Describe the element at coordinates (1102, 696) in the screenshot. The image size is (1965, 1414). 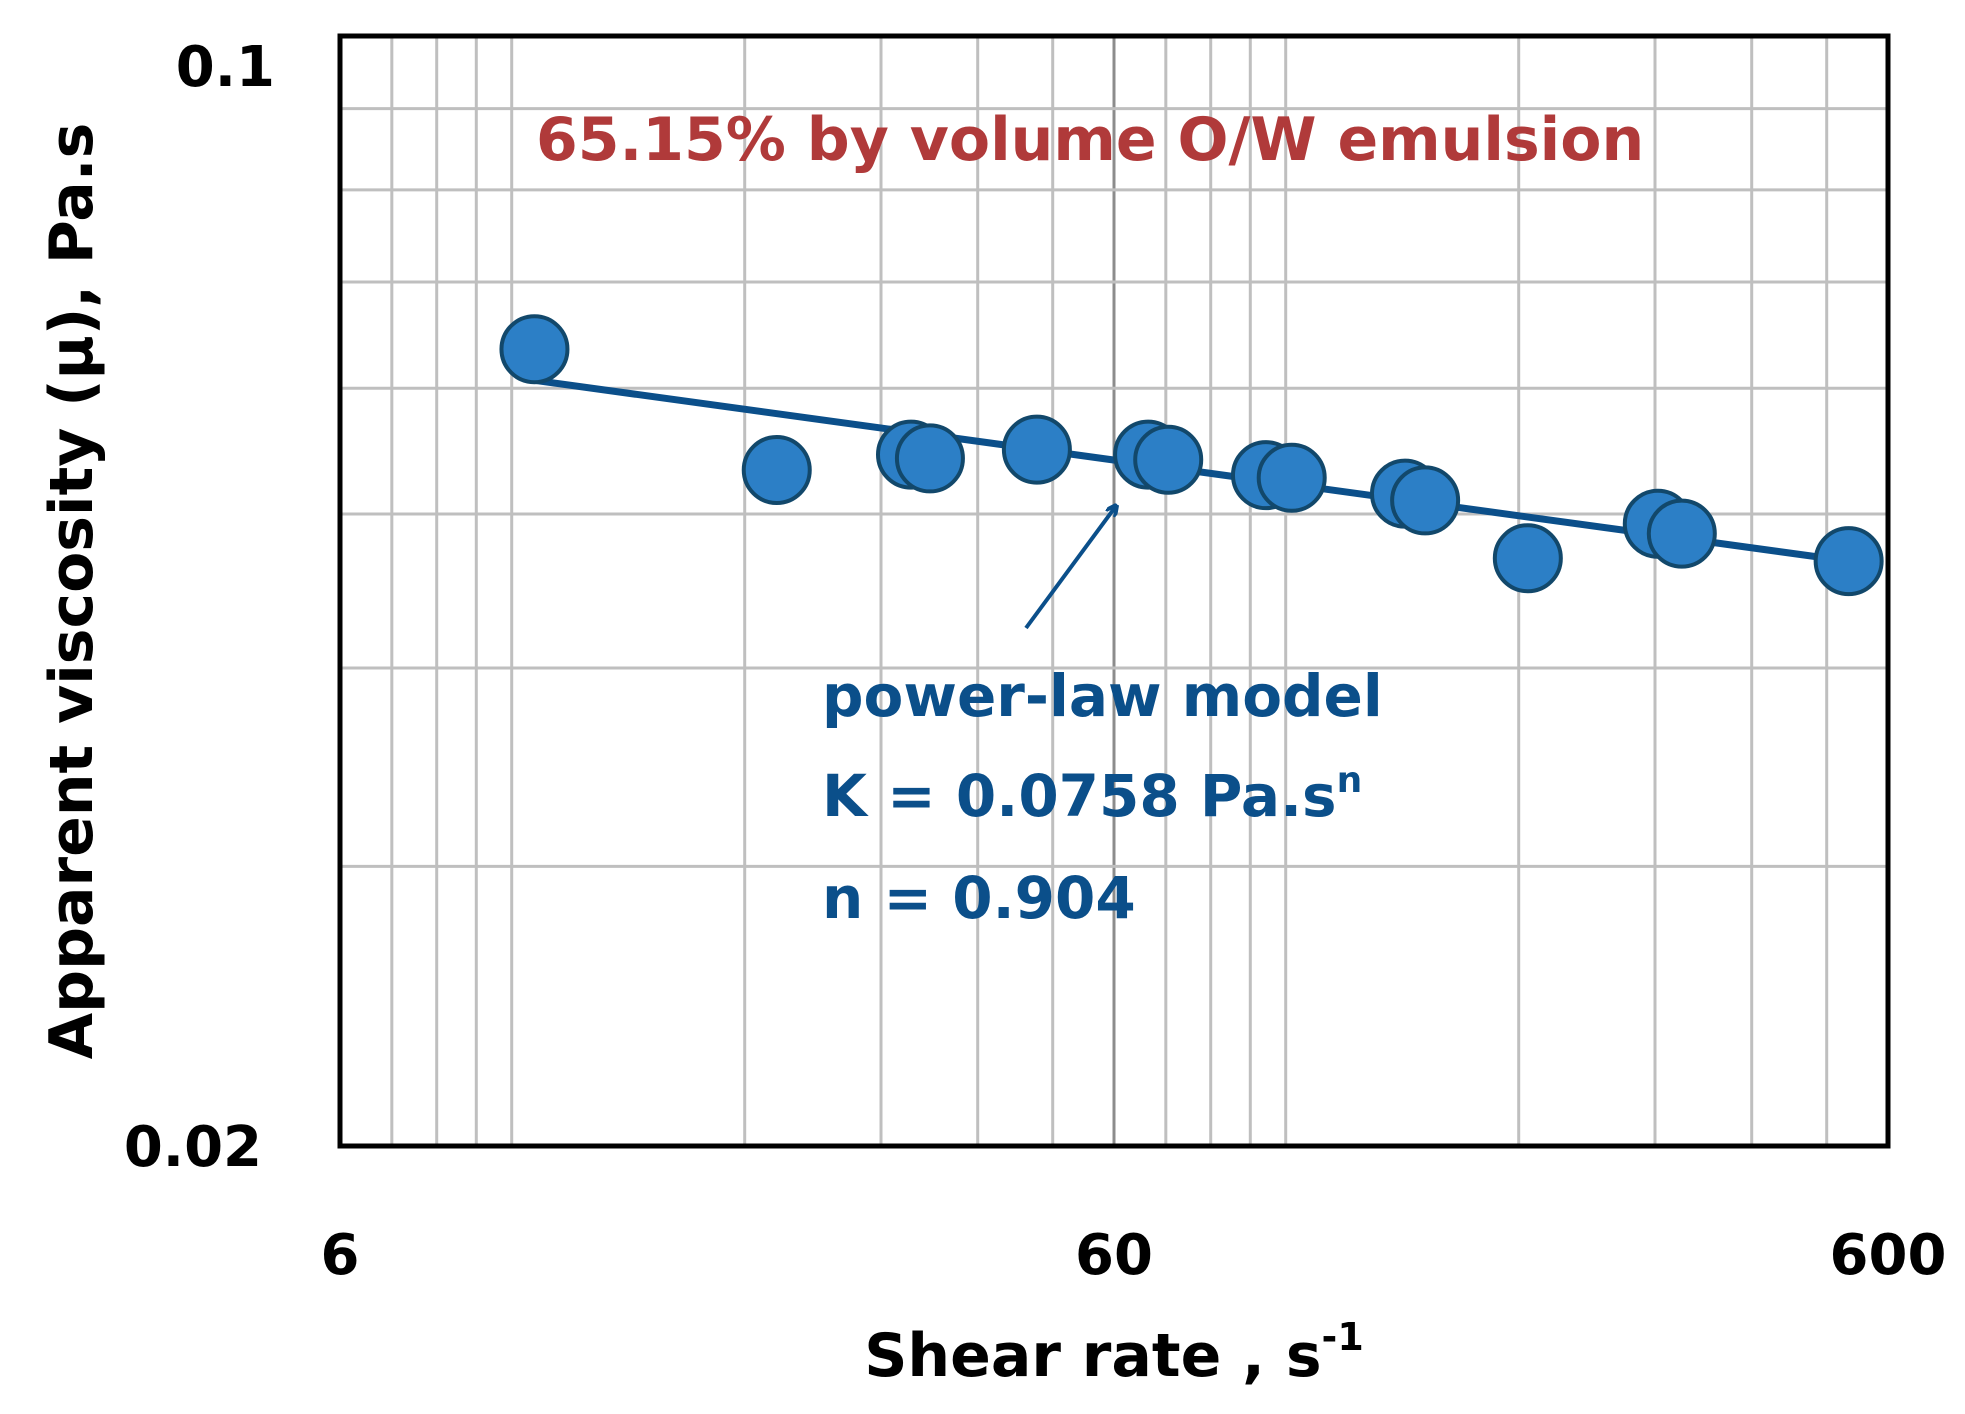
I see `annotation-model-title: power-law model` at that location.